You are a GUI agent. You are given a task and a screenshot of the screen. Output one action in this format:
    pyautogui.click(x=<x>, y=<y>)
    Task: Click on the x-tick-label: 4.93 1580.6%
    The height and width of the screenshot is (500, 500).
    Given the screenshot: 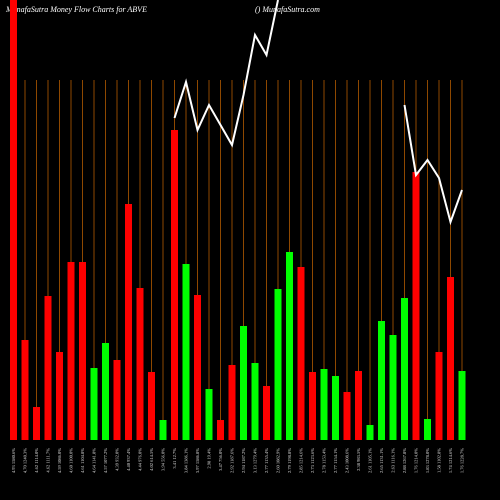 What is the action you would take?
    pyautogui.click(x=13, y=460)
    